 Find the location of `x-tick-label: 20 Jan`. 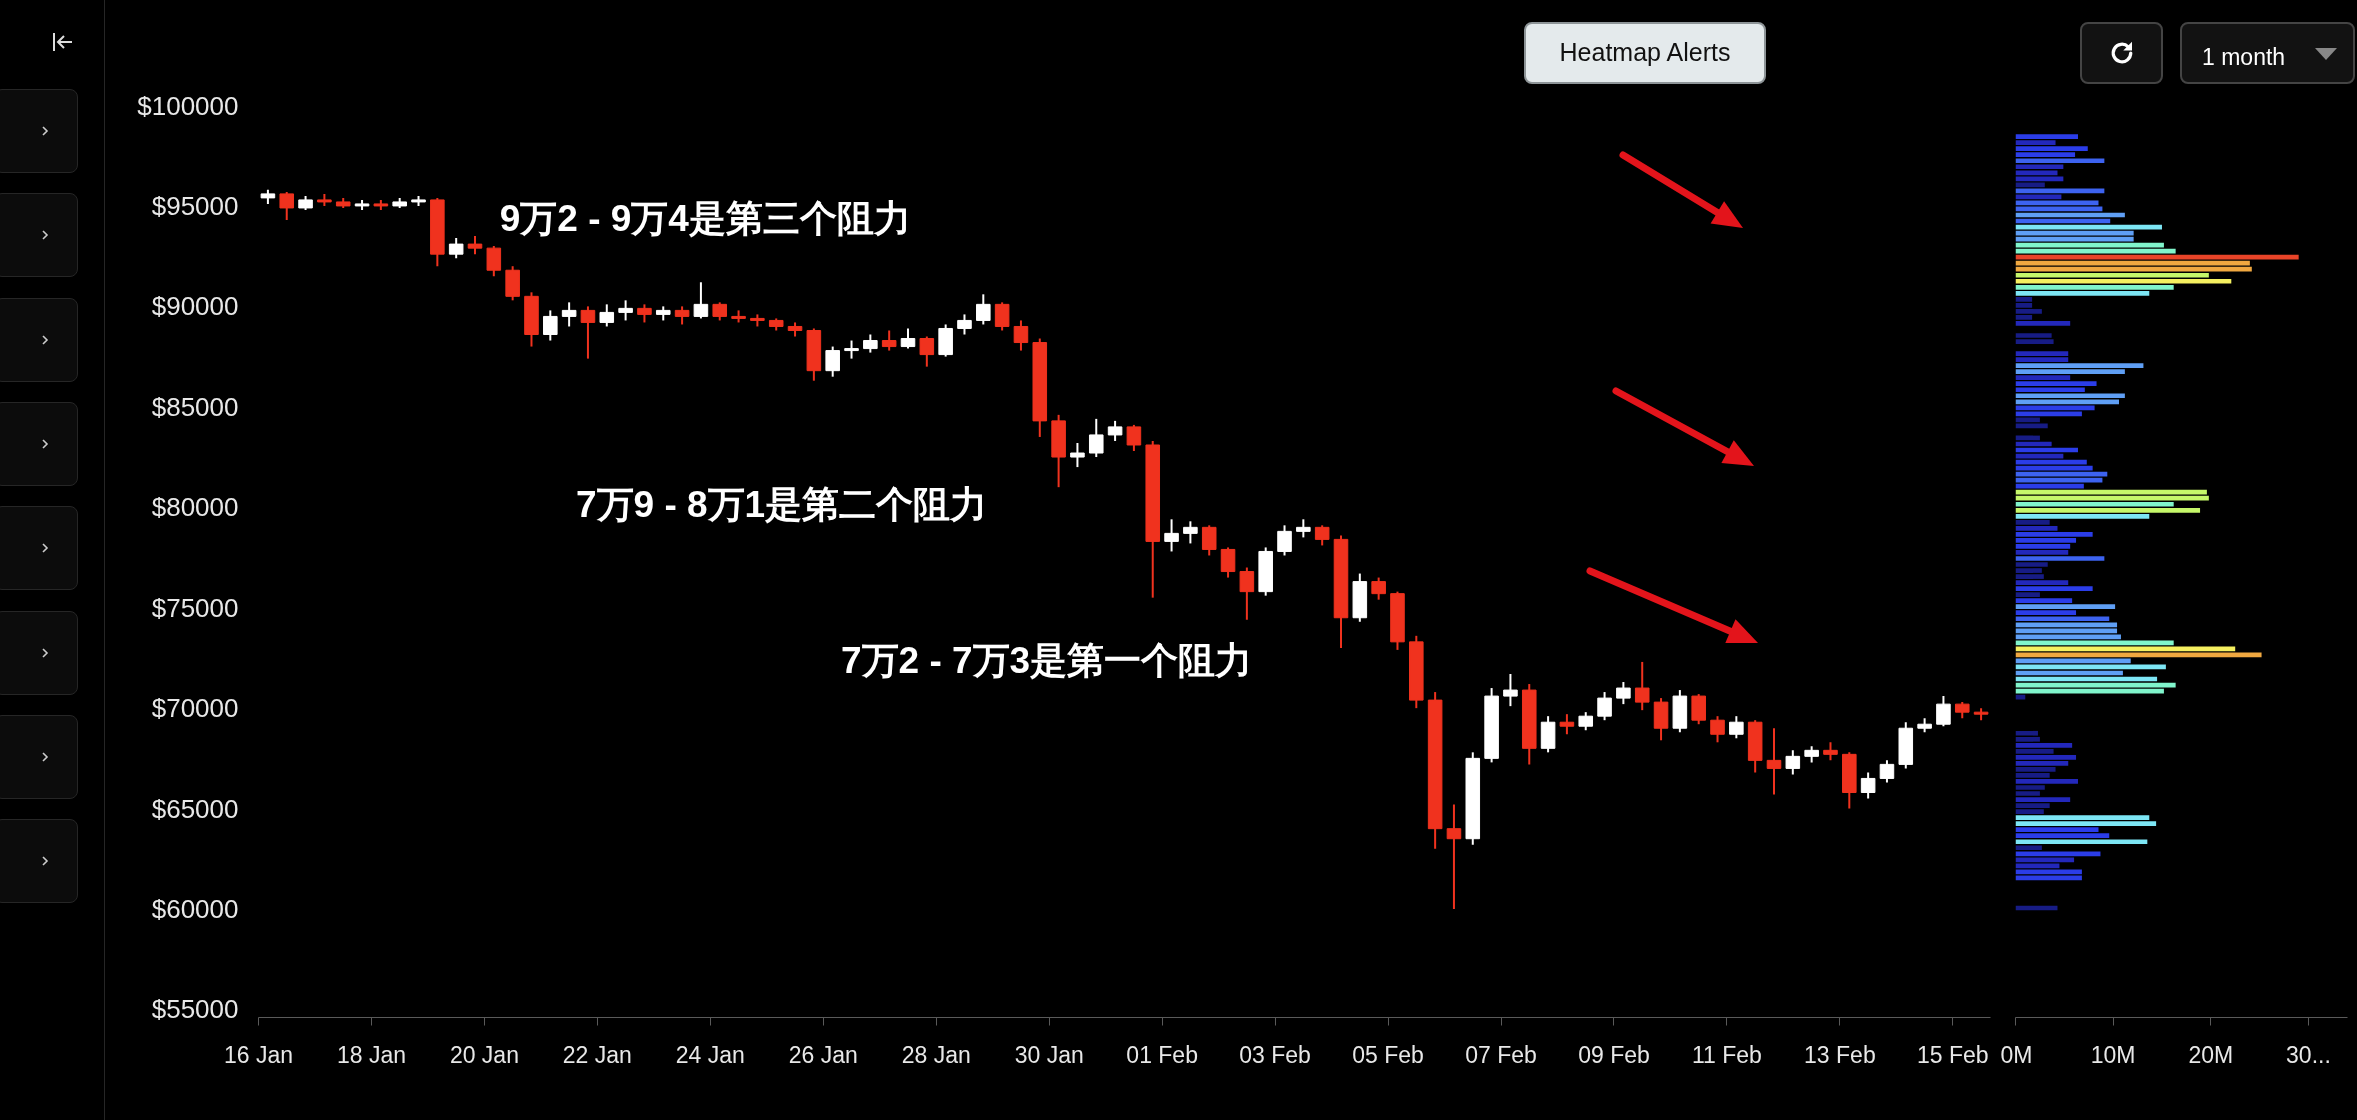

x-tick-label: 20 Jan is located at coordinates (484, 1054).